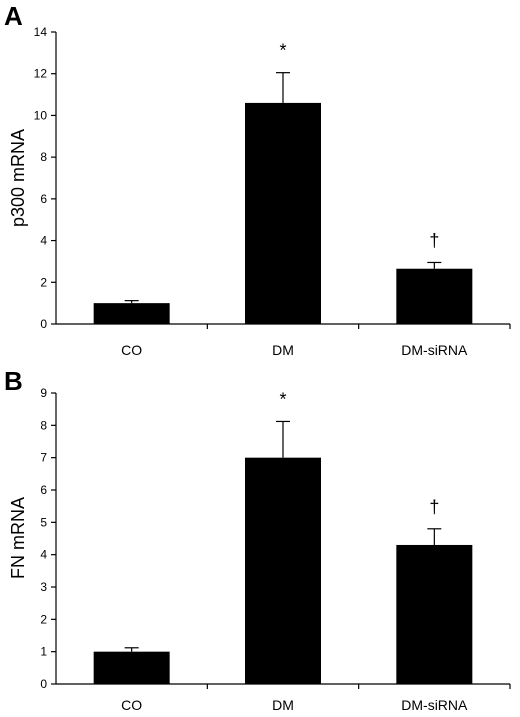  What do you see at coordinates (283, 213) in the screenshot?
I see `panel-a-bar-dm` at bounding box center [283, 213].